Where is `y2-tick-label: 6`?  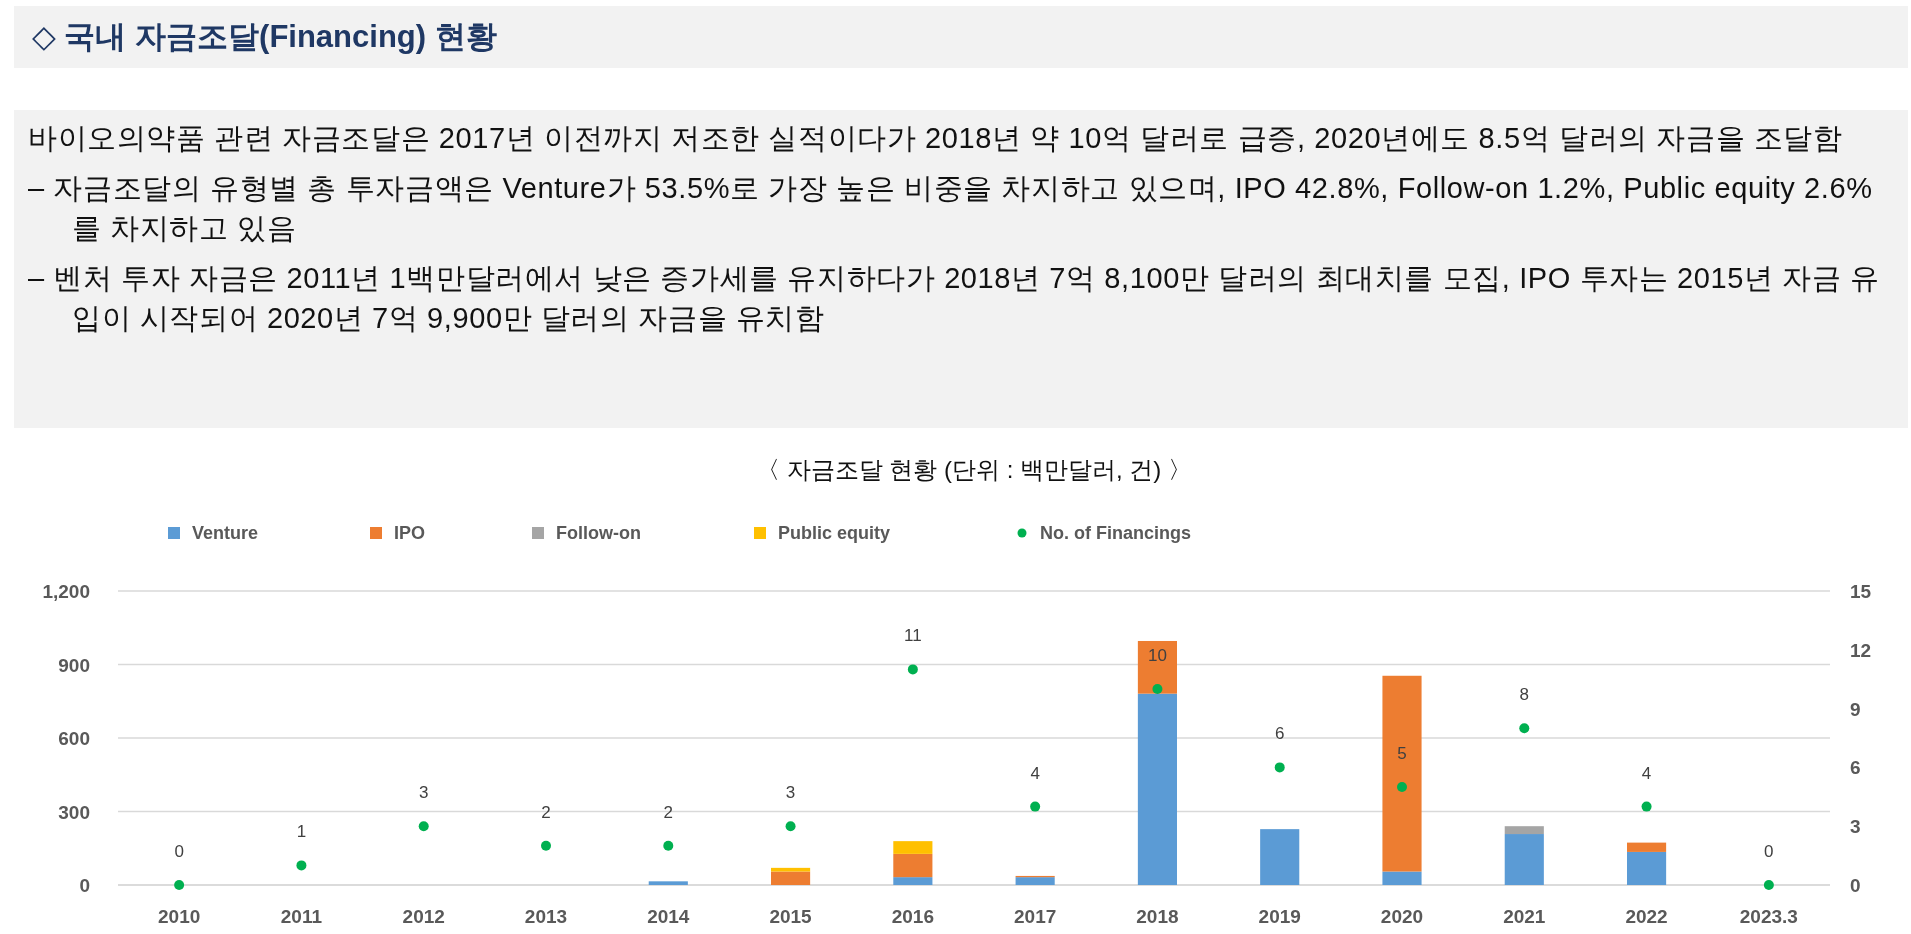
y2-tick-label: 6 is located at coordinates (1855, 768).